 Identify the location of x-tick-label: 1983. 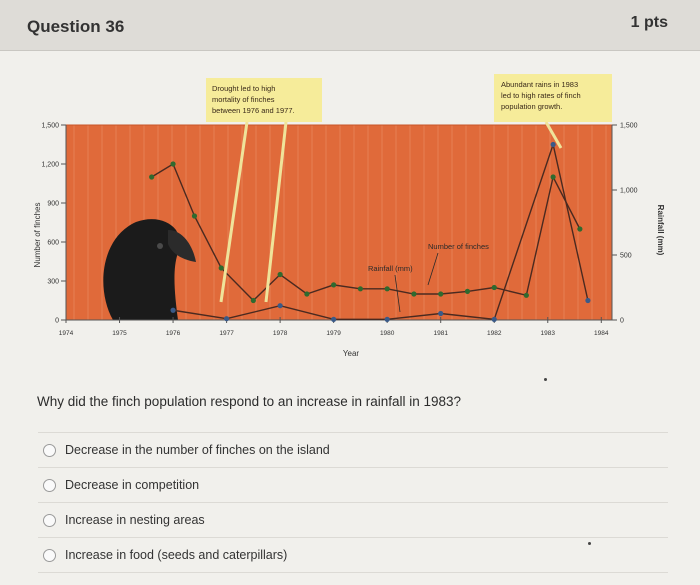
(548, 333).